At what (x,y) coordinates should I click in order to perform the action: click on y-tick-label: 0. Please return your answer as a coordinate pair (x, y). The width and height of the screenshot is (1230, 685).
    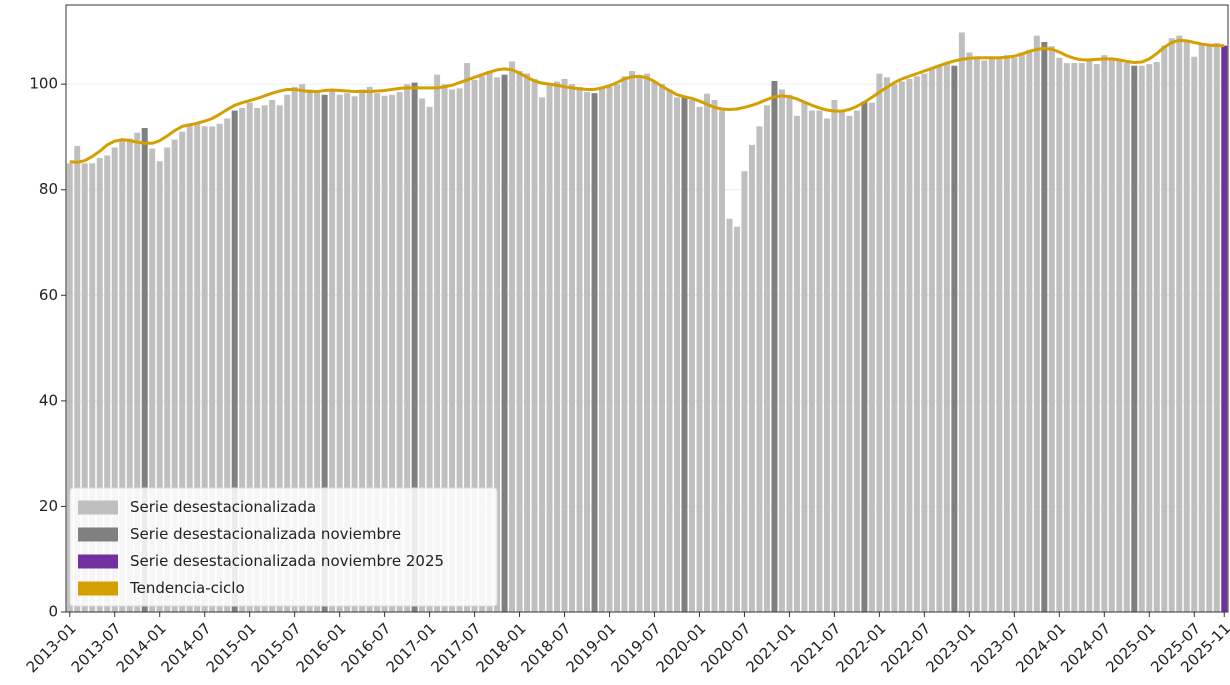
    Looking at the image, I should click on (53, 612).